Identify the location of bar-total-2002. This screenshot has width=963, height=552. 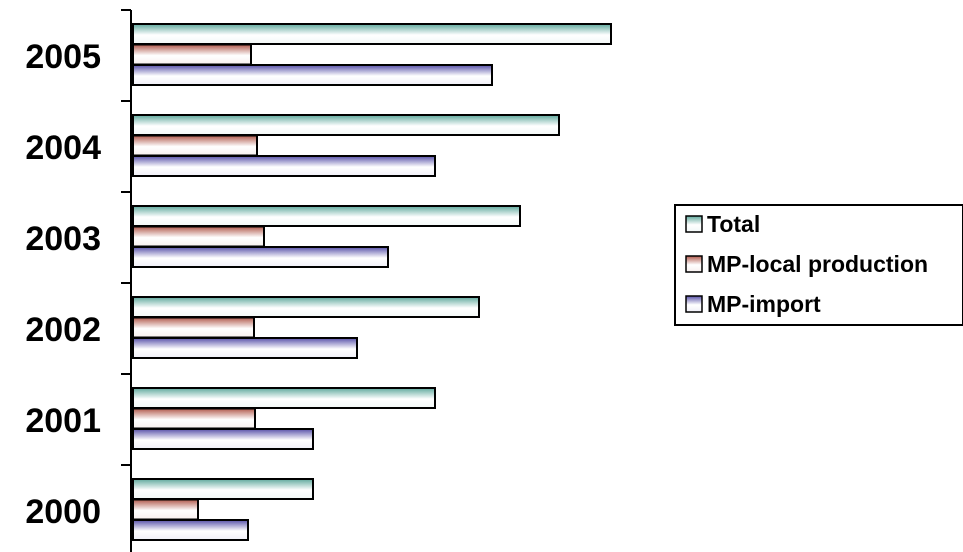
(306, 307).